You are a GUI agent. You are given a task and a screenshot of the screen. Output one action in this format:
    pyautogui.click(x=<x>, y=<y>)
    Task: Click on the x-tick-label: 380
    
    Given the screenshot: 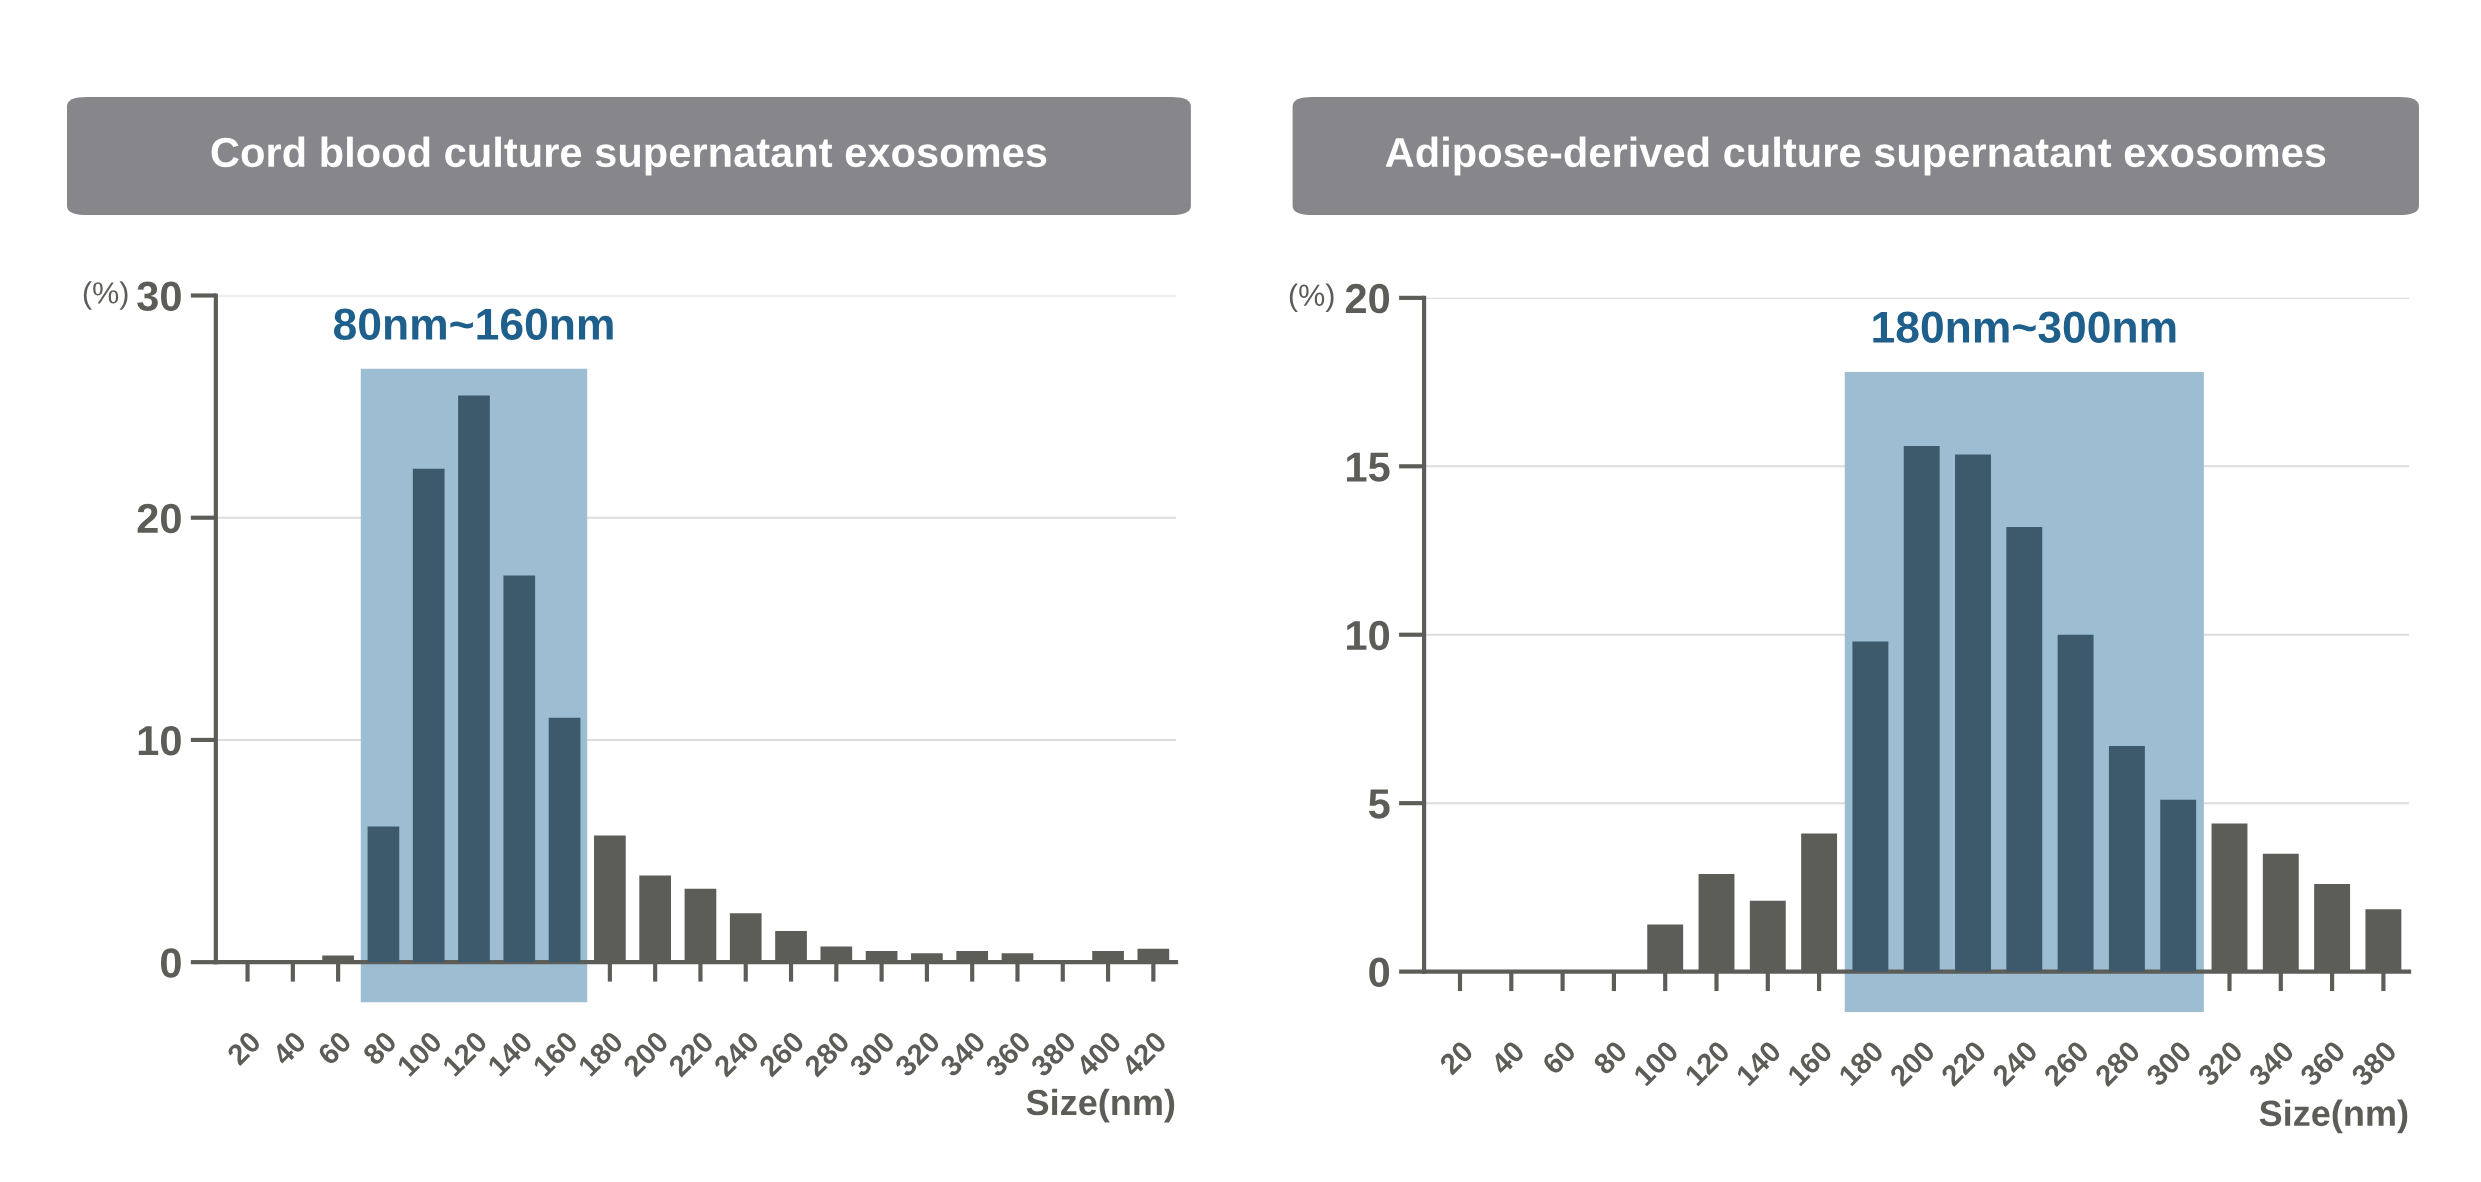 What is the action you would take?
    pyautogui.click(x=2374, y=1063)
    